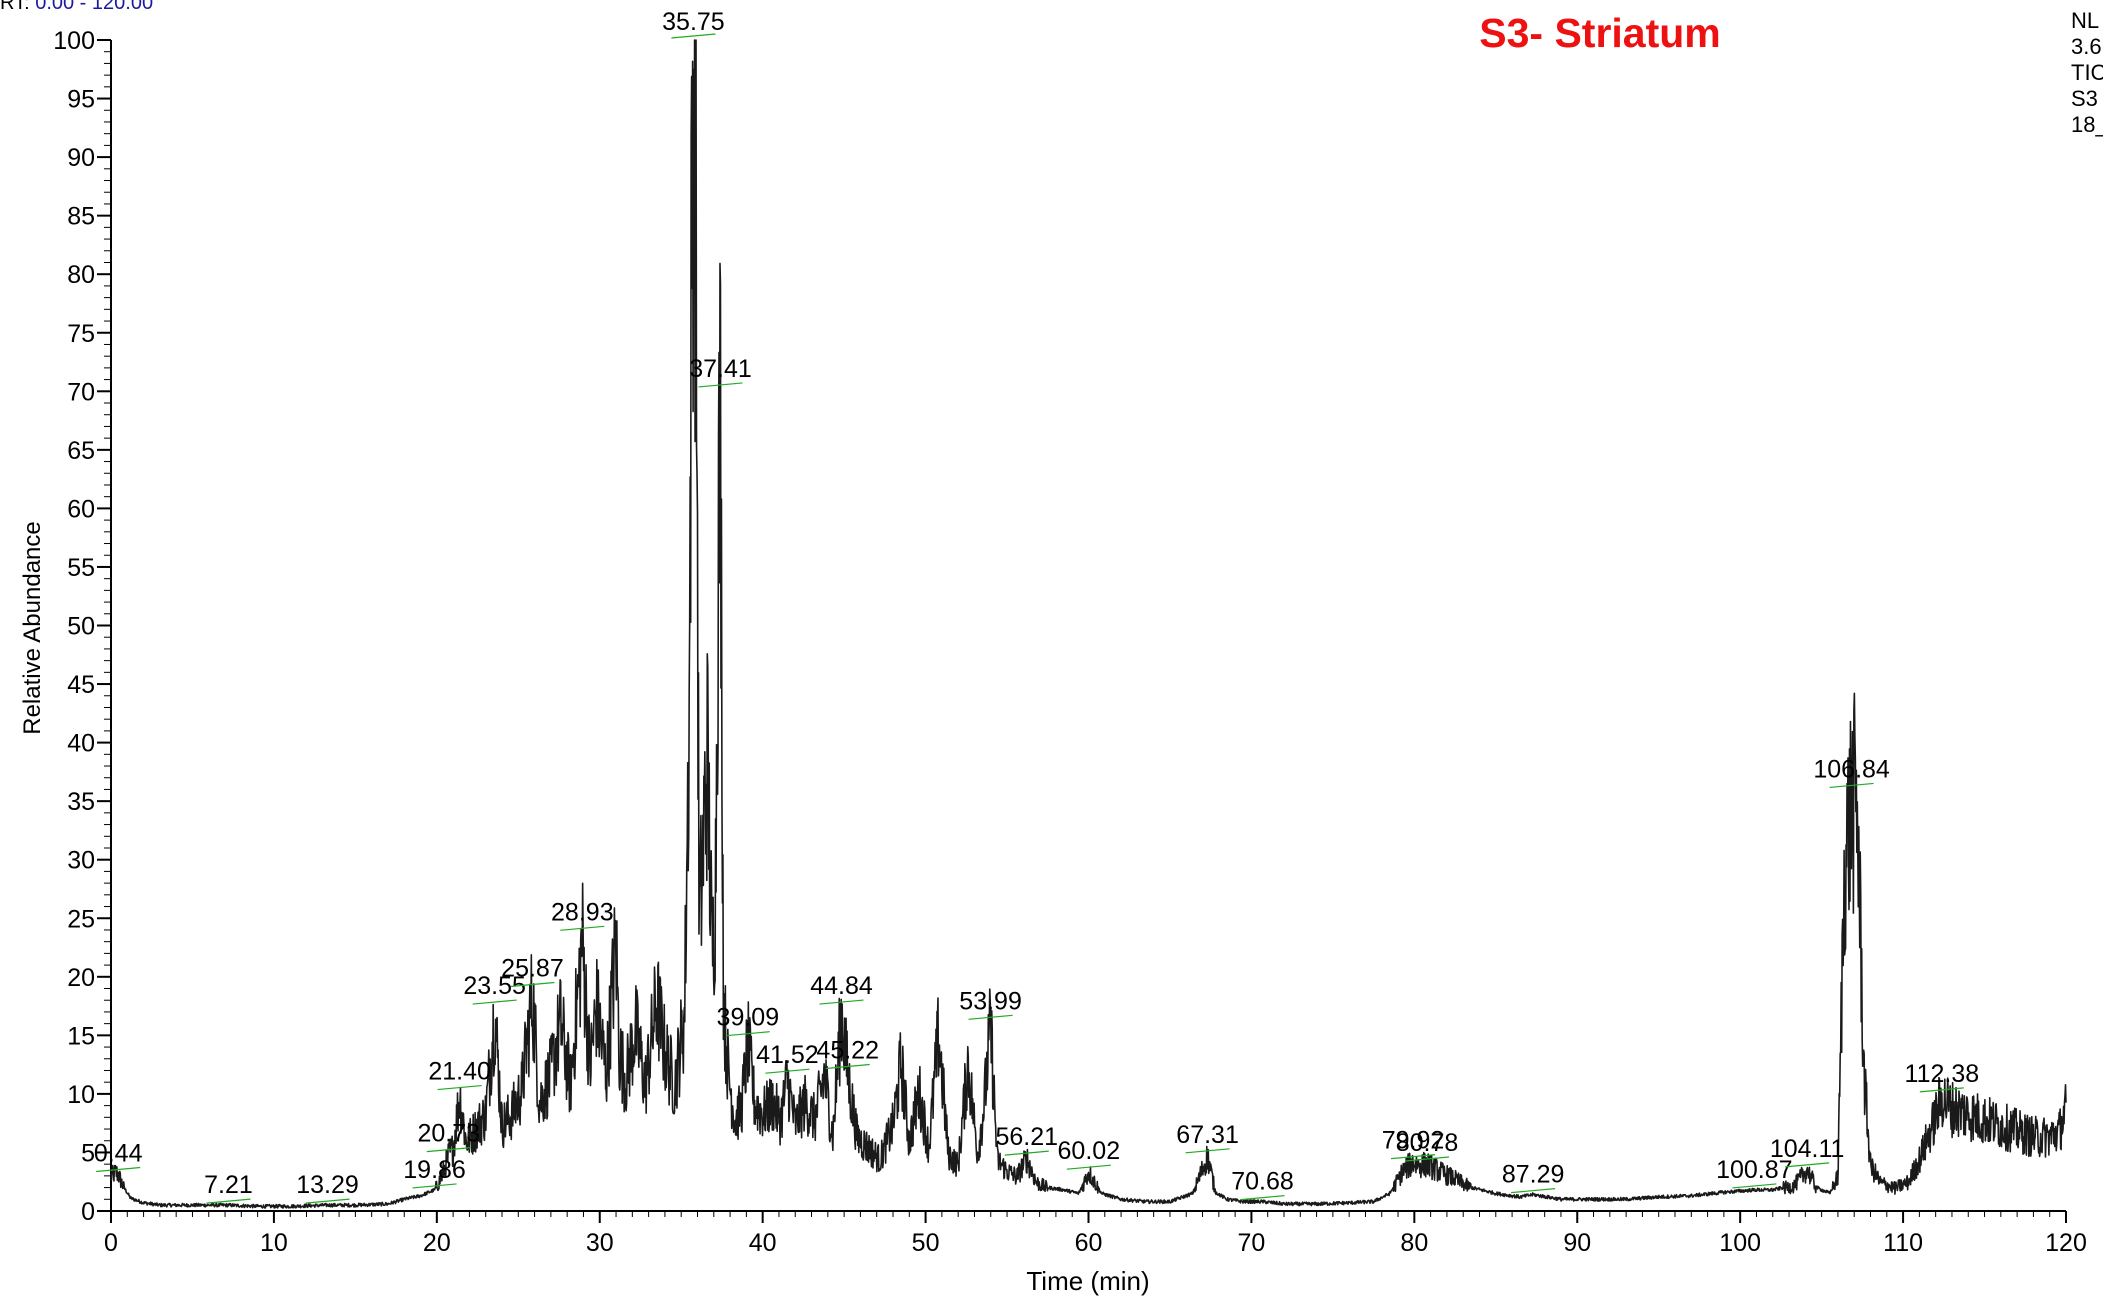 This screenshot has width=2103, height=1298. Describe the element at coordinates (847, 1050) in the screenshot. I see `peak-label: 45.22` at that location.